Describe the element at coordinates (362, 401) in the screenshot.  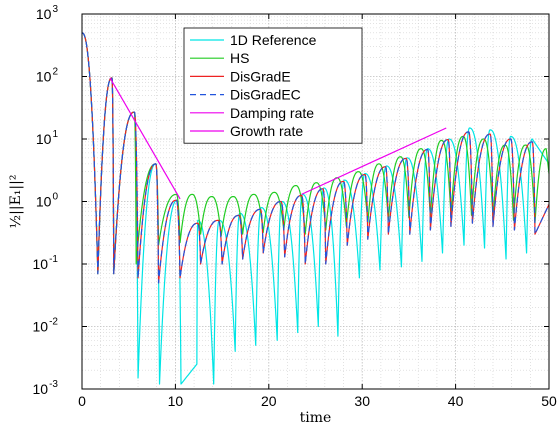
I see `x-tick-label: 30` at that location.